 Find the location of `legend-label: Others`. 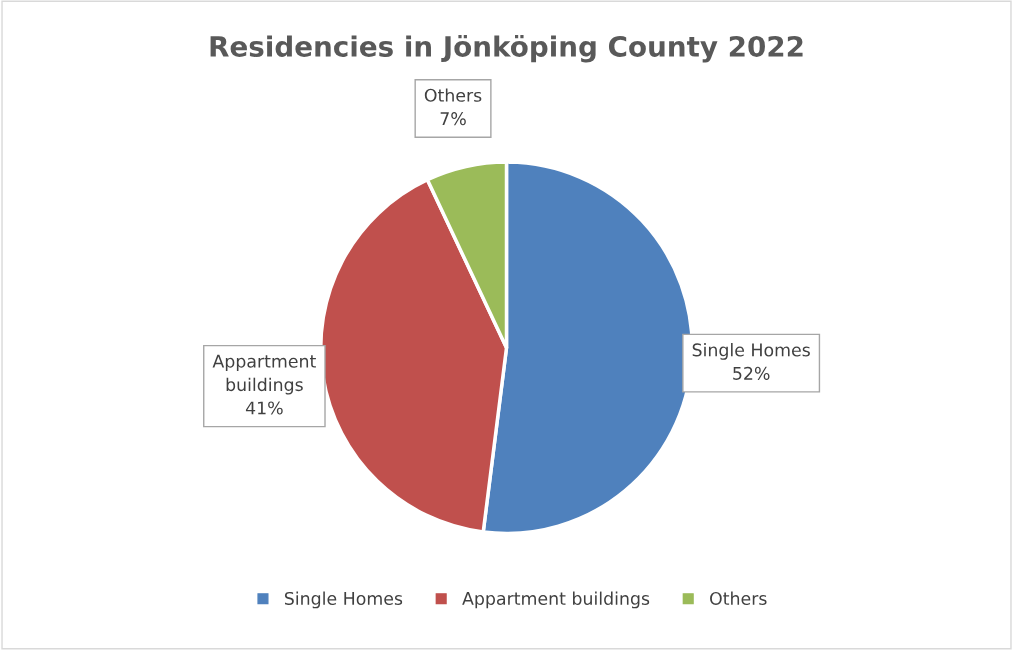

legend-label: Others is located at coordinates (738, 598).